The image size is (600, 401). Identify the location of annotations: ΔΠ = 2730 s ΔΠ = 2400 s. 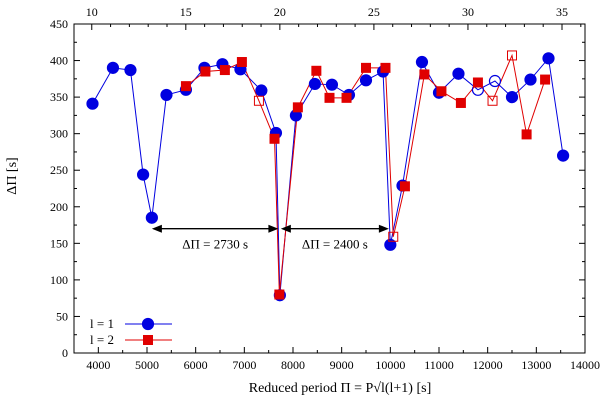
(270, 238).